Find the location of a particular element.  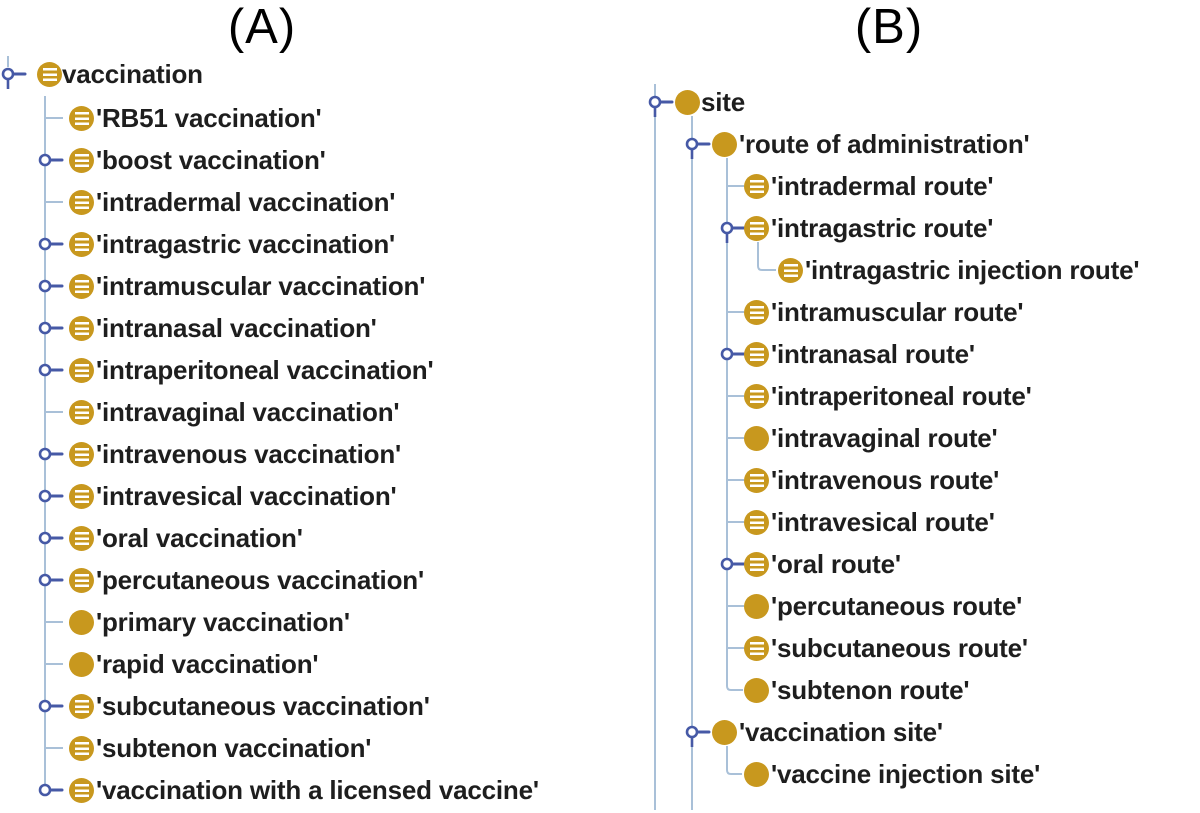

tree-node-label: 'vaccination with a licensed vaccine' is located at coordinates (317, 790).